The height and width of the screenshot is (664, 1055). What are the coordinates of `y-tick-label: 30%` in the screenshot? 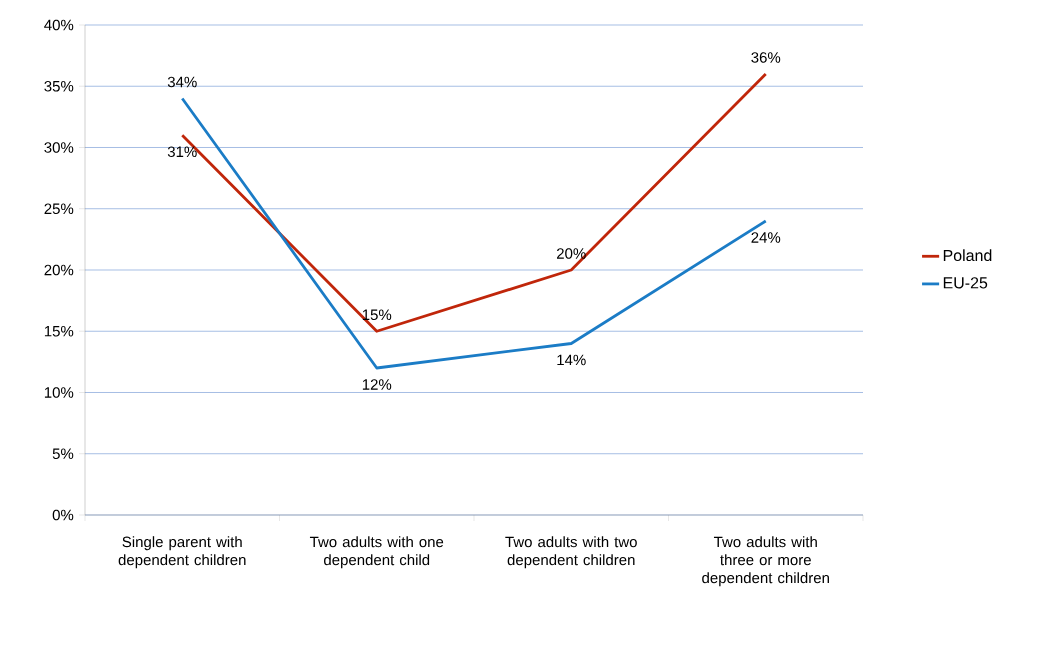 It's located at (59, 147).